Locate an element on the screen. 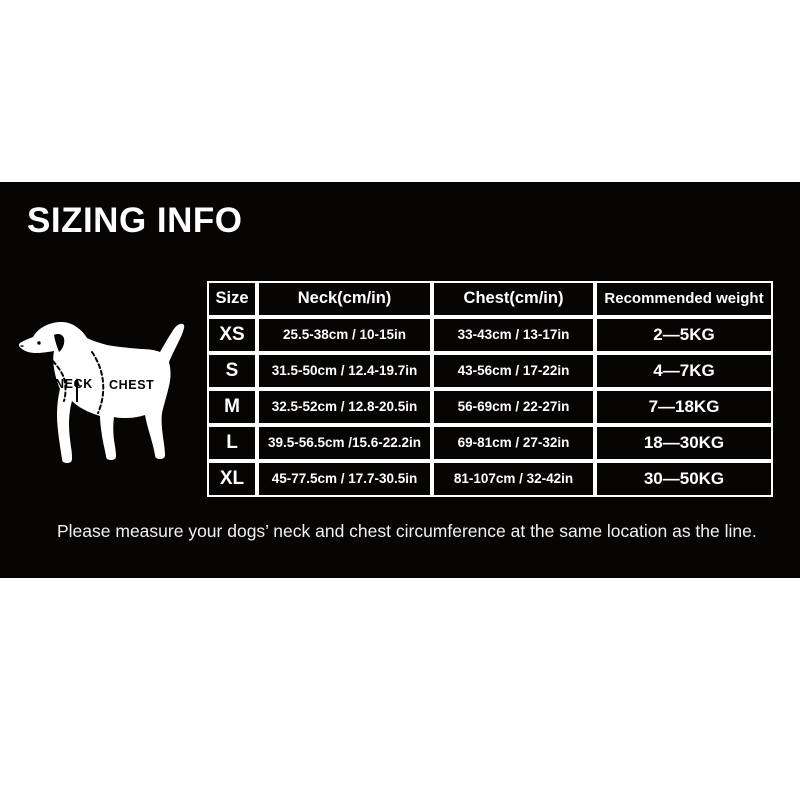  page-title: SIZING INFO is located at coordinates (135, 220).